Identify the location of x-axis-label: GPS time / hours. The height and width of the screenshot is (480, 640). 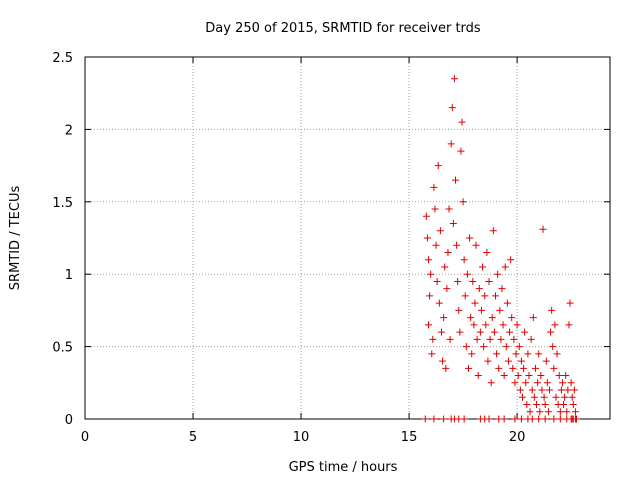
(343, 467).